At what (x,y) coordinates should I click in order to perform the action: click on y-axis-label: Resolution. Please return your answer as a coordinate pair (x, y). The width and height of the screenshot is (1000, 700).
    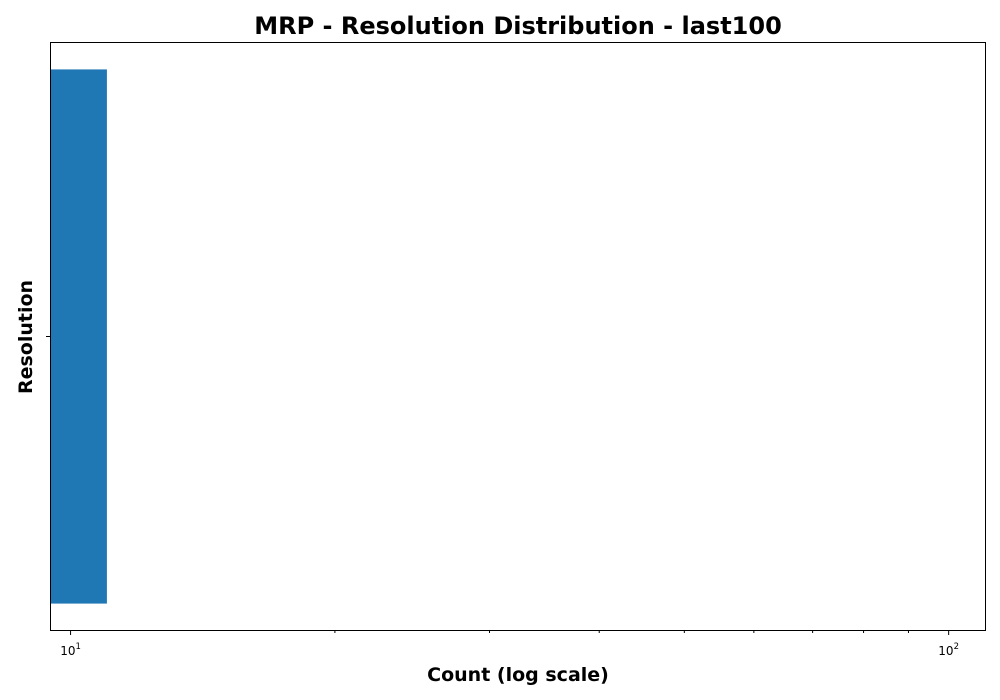
    Looking at the image, I should click on (26, 337).